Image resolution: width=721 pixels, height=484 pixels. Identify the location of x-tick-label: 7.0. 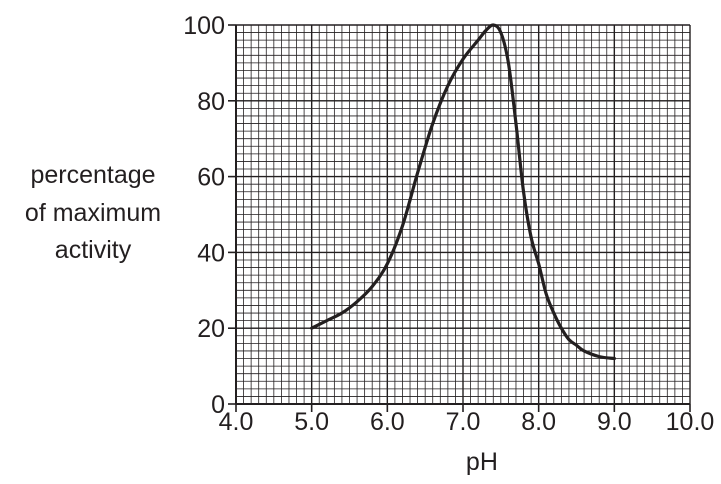
(463, 422).